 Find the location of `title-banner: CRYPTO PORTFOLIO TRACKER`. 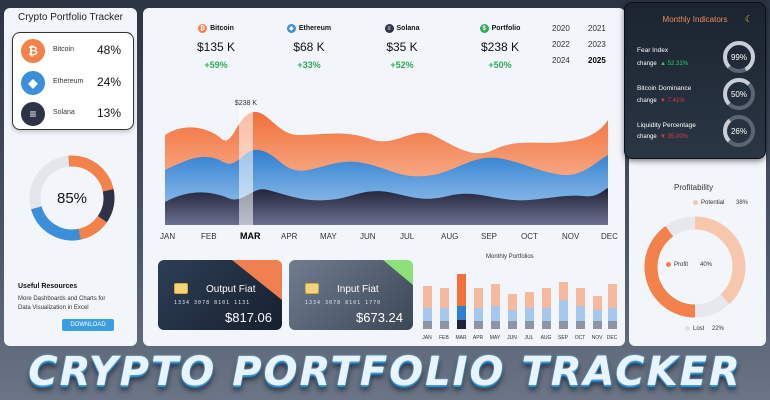

title-banner: CRYPTO PORTFOLIO TRACKER is located at coordinates (385, 372).